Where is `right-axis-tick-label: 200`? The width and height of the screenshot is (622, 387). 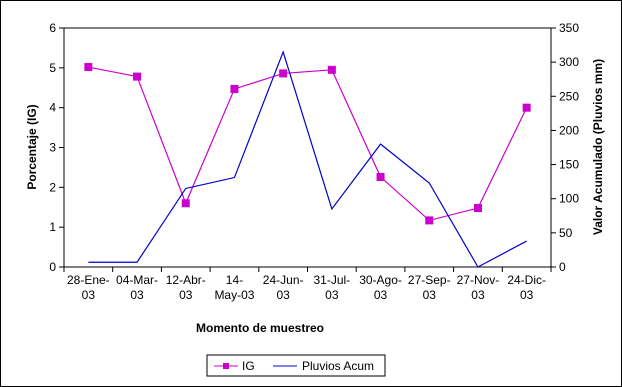 right-axis-tick-label: 200 is located at coordinates (569, 130).